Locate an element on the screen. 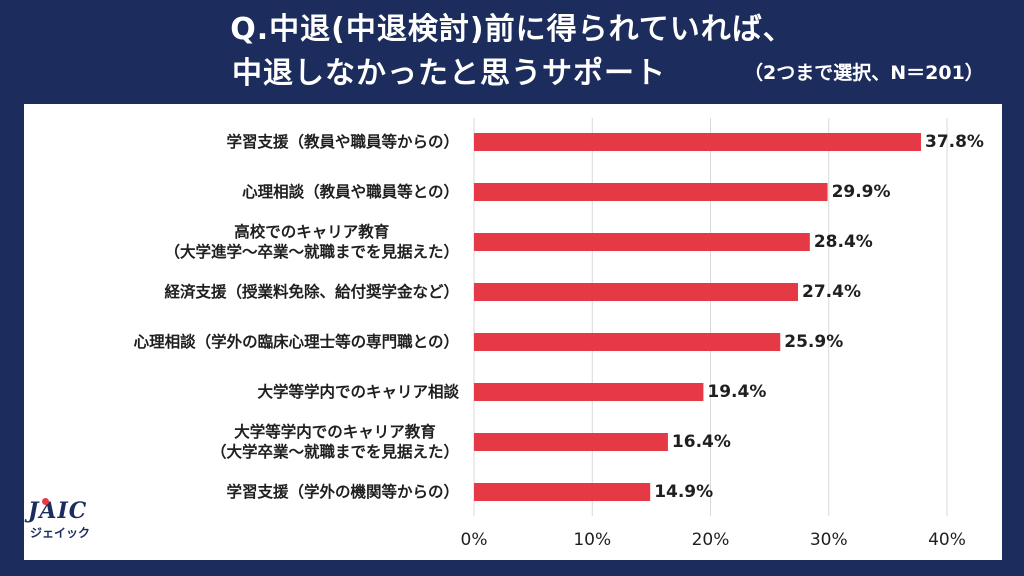  category-label: 経済支援（授業料免除、給付奨学金など） is located at coordinates (311, 292).